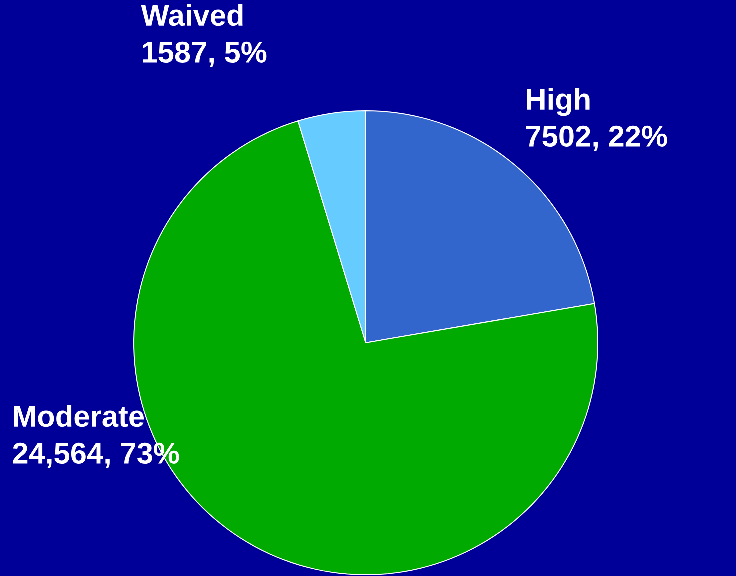  I want to click on slice-label: High, so click(558, 102).